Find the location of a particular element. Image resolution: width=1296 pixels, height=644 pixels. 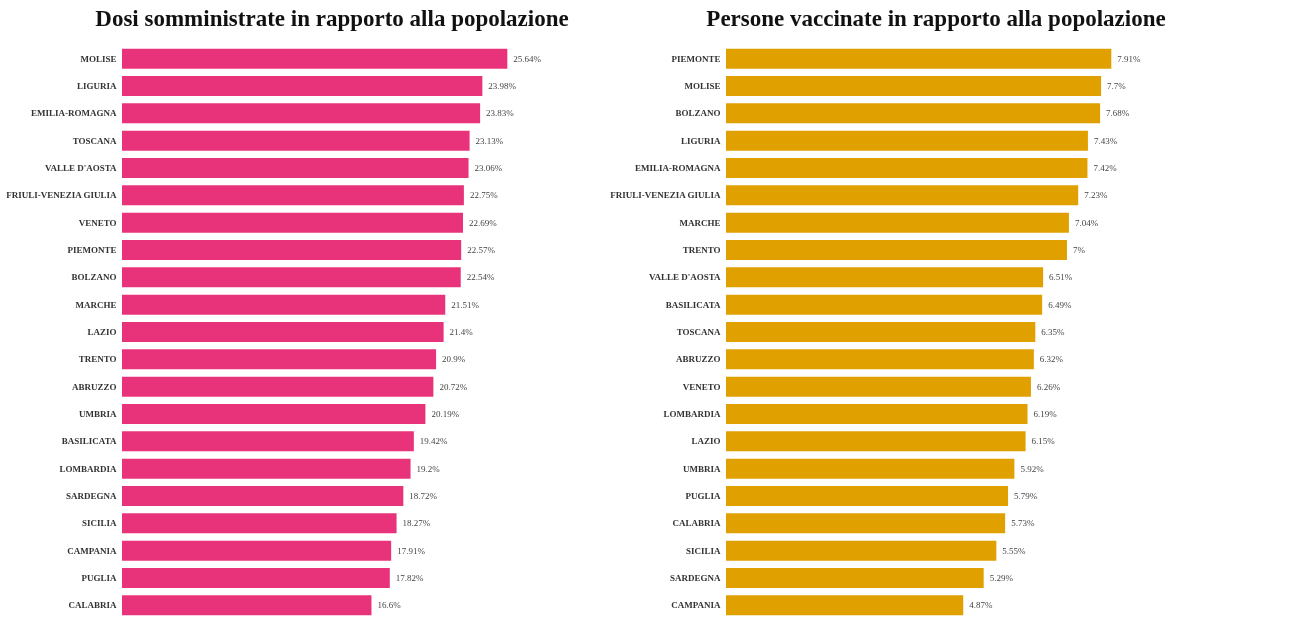

y-tick-label: UMBRIA is located at coordinates (98, 414).